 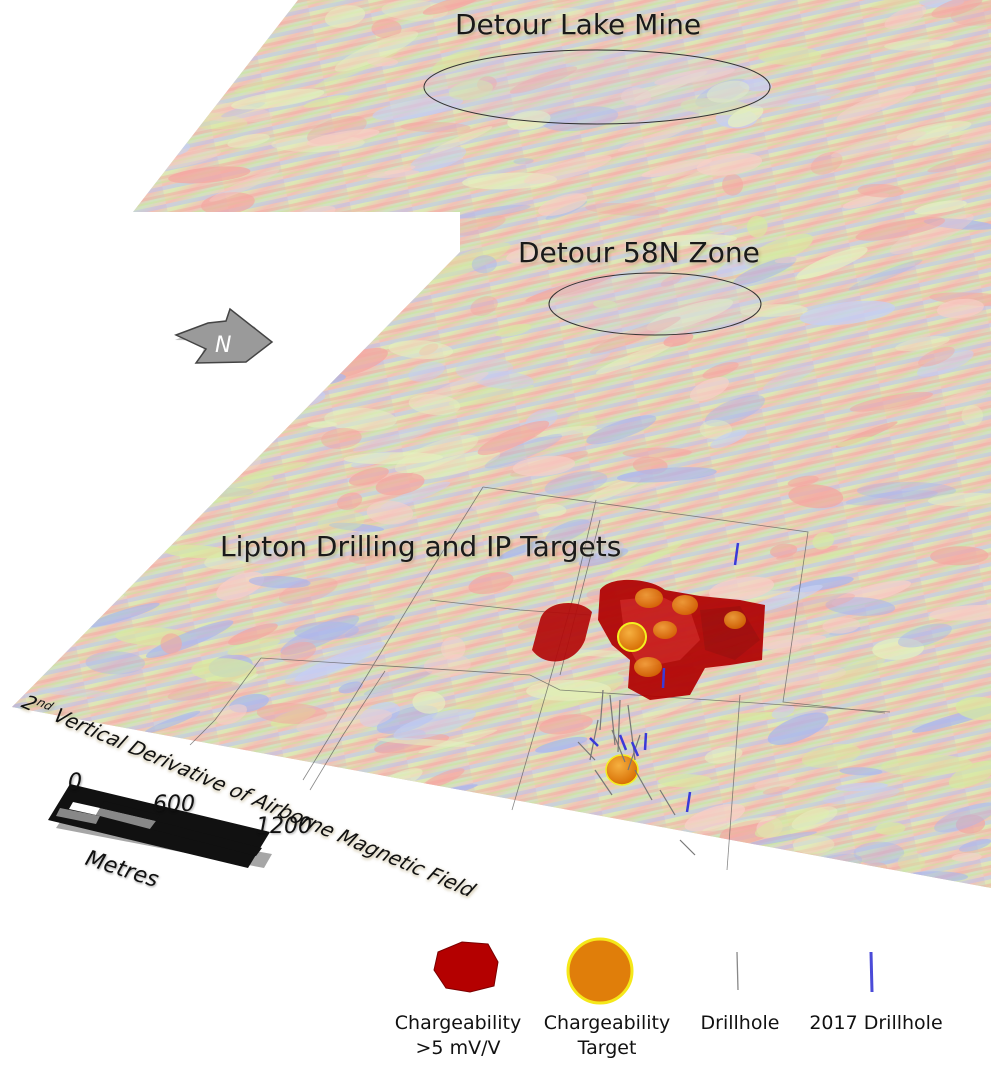 I want to click on drillhole-legend-icon, so click(x=737, y=971).